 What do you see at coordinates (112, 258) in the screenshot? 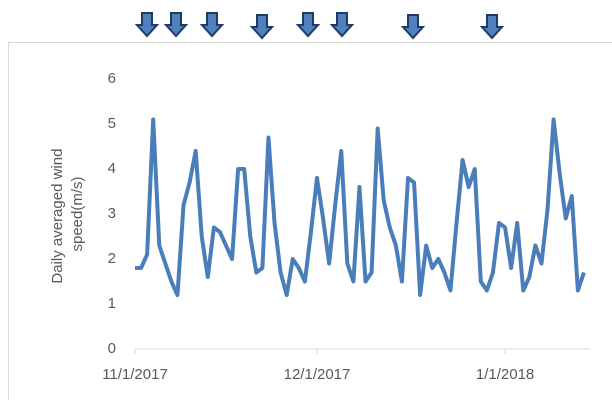
I see `y-tick-label: 2` at bounding box center [112, 258].